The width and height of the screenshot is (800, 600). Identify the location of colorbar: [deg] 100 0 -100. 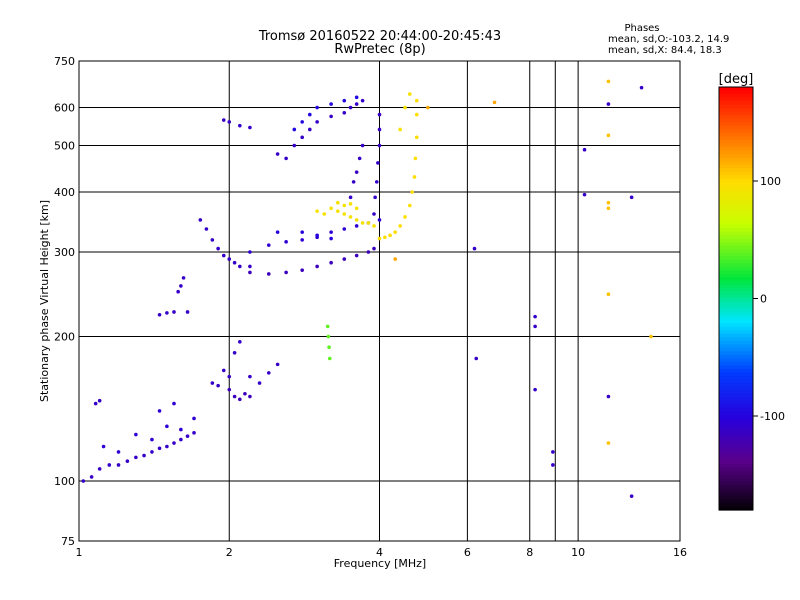
(751, 291).